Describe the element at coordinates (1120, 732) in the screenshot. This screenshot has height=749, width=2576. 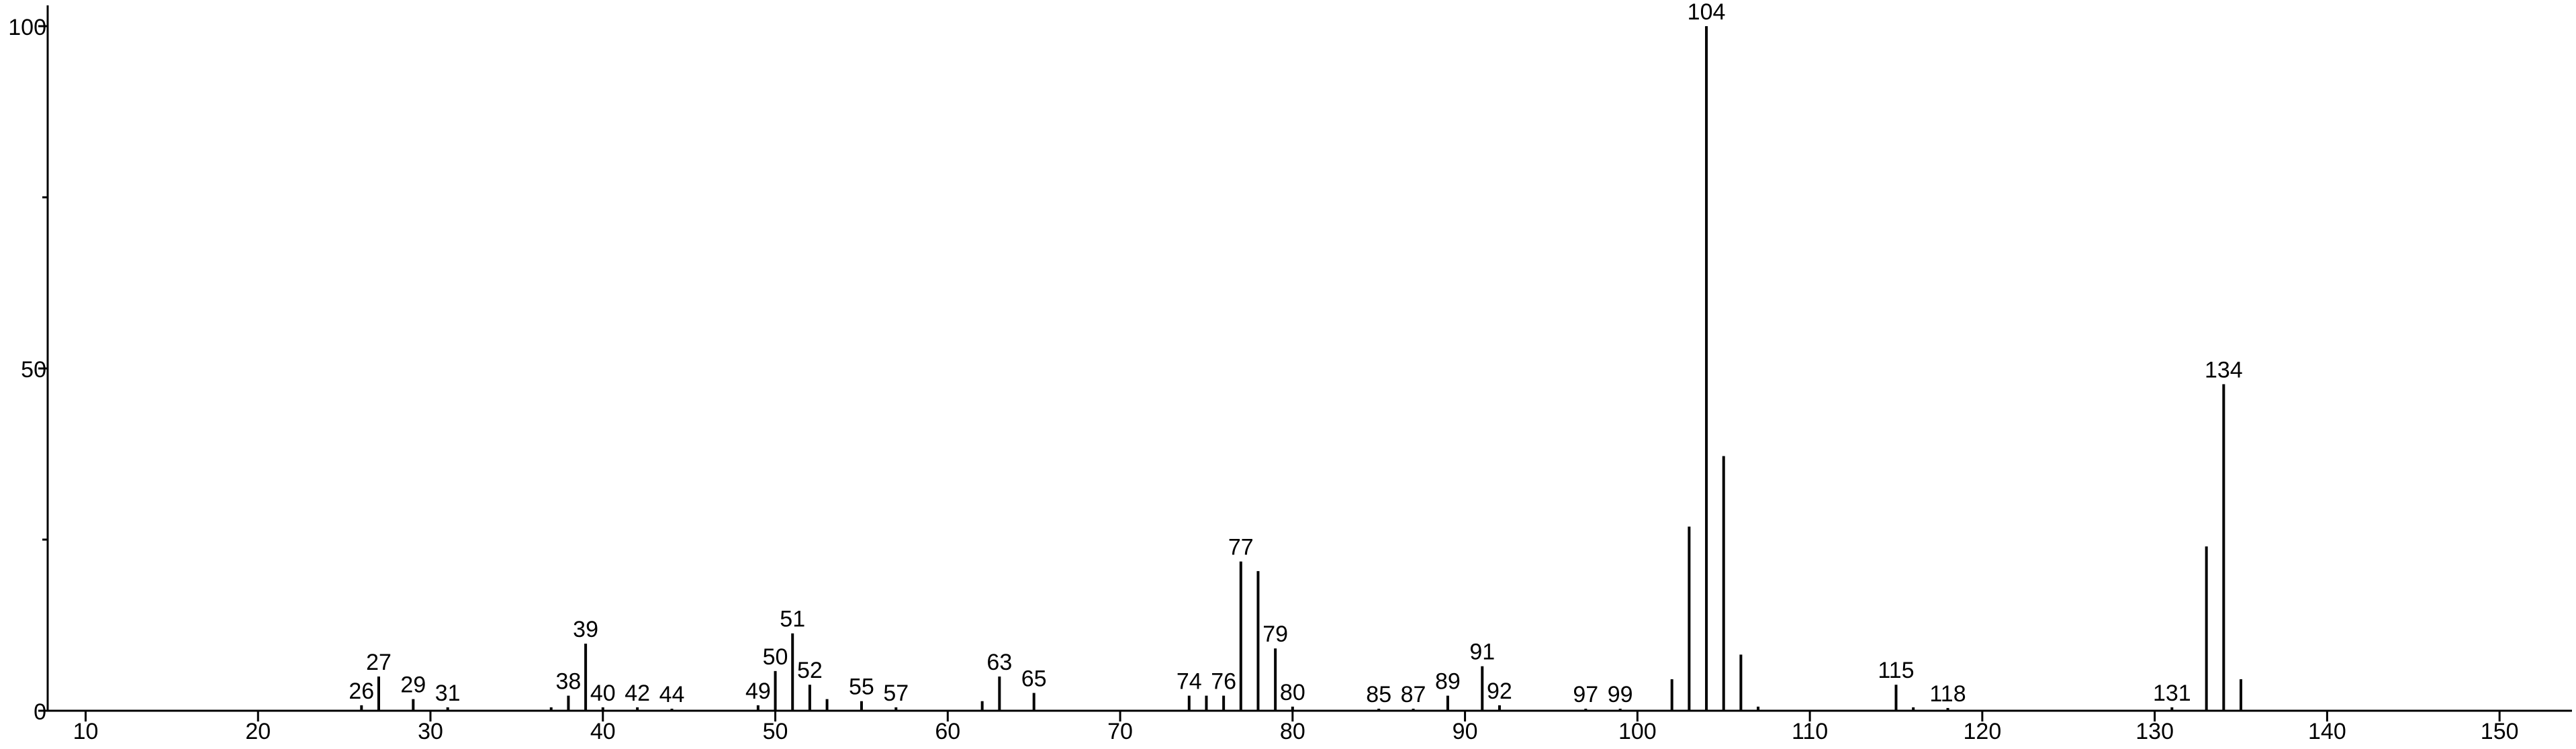
I see `x-tick-label: 70` at that location.